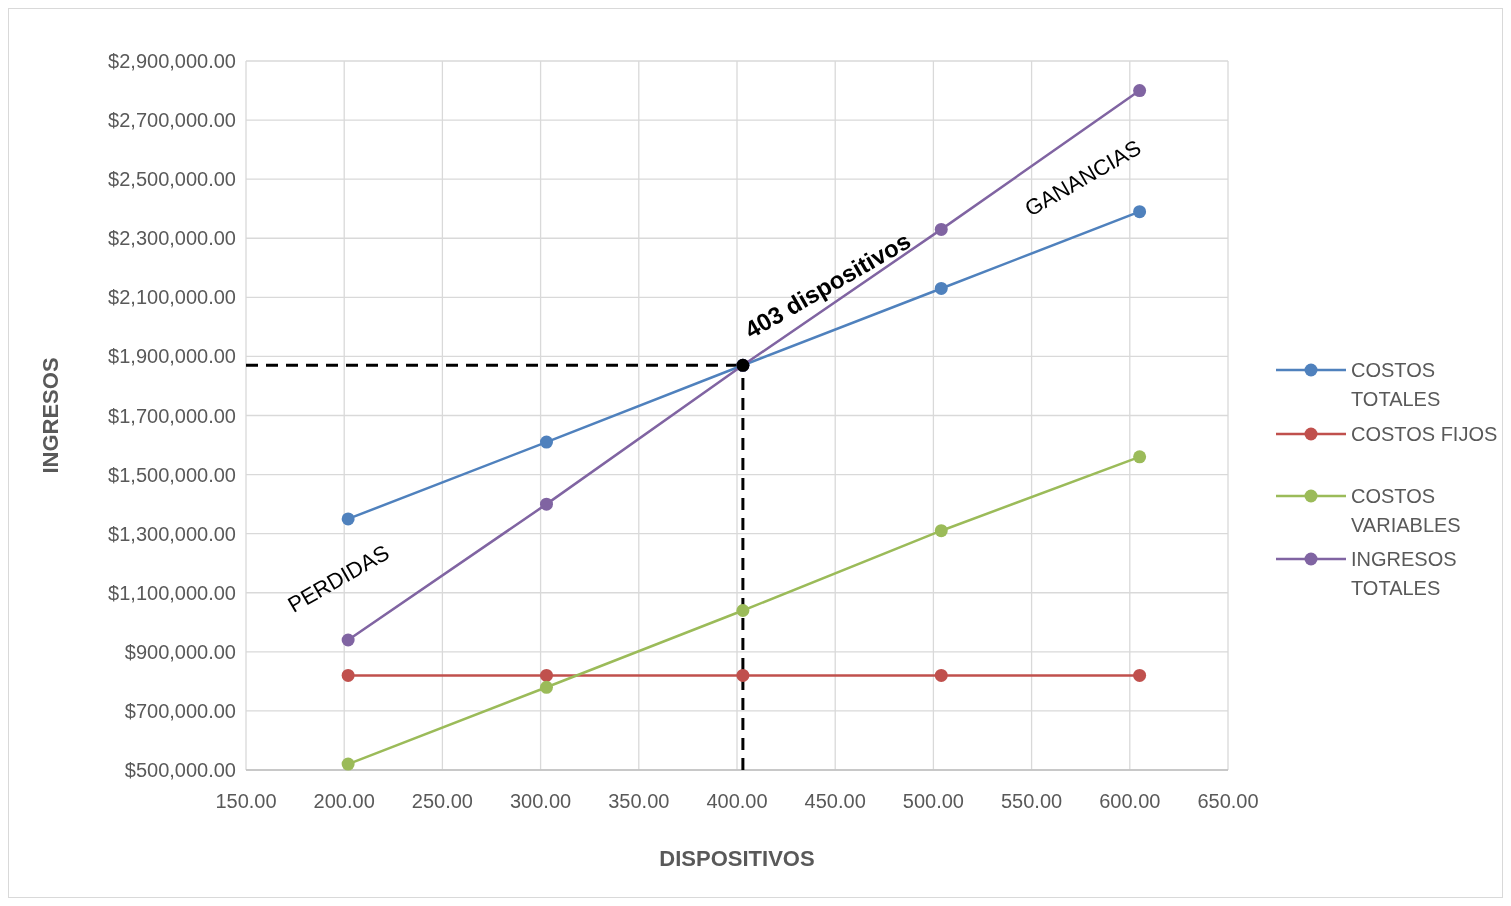  Describe the element at coordinates (172, 179) in the screenshot. I see `y-tick-label: $2,500,000.00` at that location.